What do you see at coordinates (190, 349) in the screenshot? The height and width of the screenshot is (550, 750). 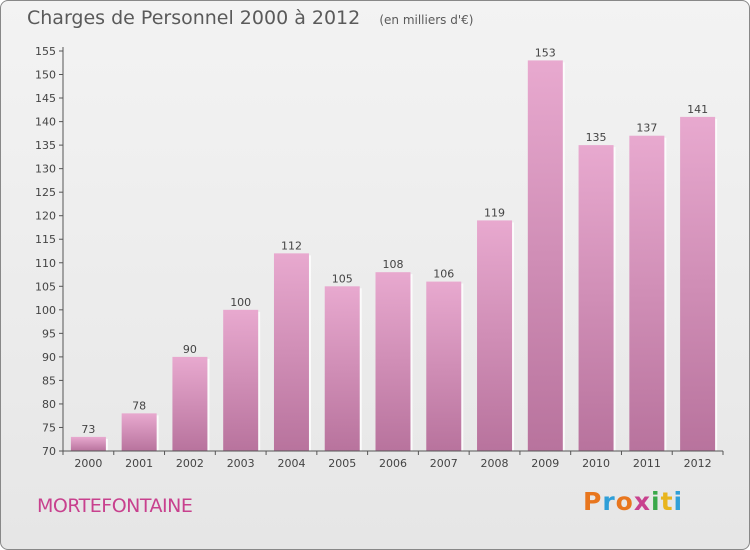 I see `bar-value-label: 90` at bounding box center [190, 349].